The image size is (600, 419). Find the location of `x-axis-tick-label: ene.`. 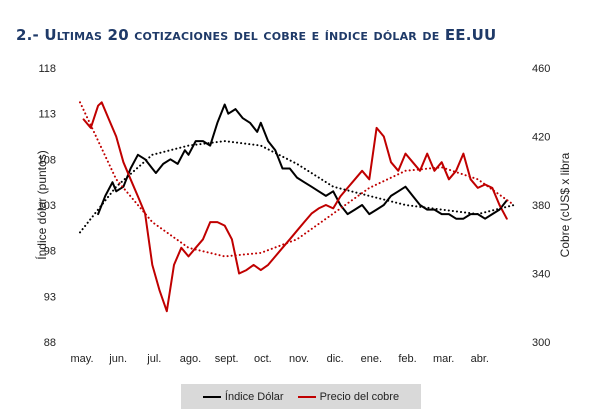

x-axis-tick-label: ene. is located at coordinates (371, 359).